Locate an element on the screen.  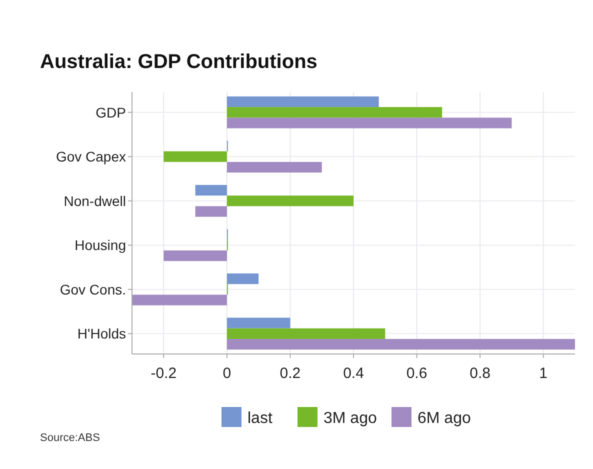
source-note: Source:ABS is located at coordinates (70, 438).